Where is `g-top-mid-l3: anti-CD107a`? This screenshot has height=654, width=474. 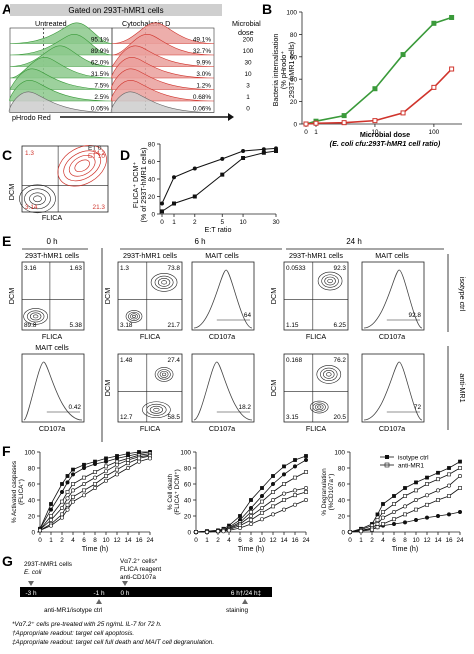 g-top-mid-l3: anti-CD107a is located at coordinates (138, 577).